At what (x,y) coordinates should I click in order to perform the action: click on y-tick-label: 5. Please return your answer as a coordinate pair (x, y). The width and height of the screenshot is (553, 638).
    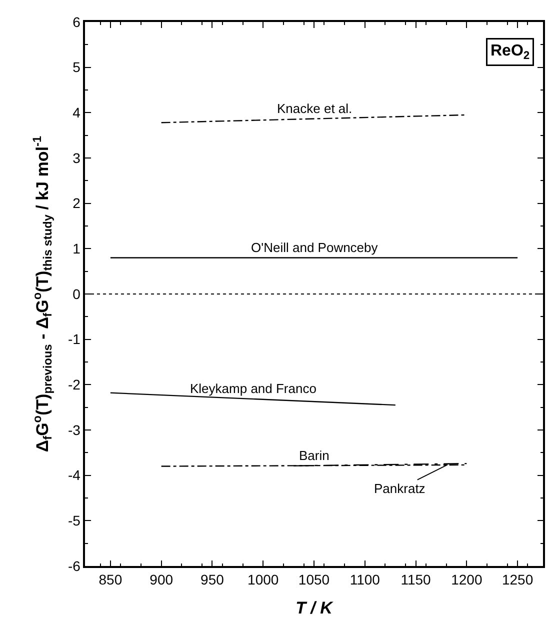
    Looking at the image, I should click on (76, 67).